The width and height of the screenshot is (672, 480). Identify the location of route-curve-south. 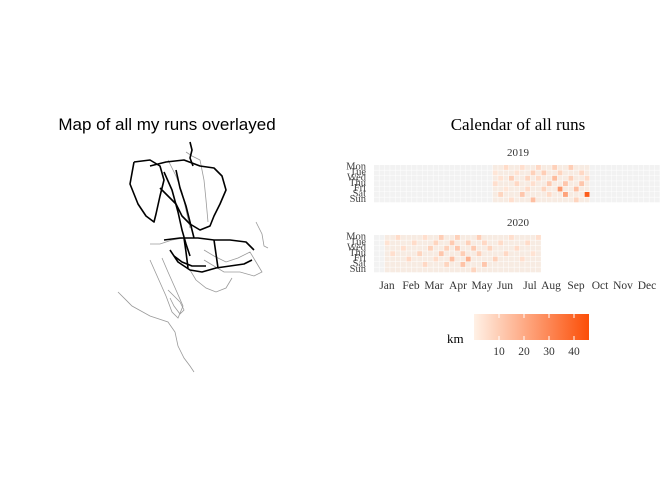
(189, 261).